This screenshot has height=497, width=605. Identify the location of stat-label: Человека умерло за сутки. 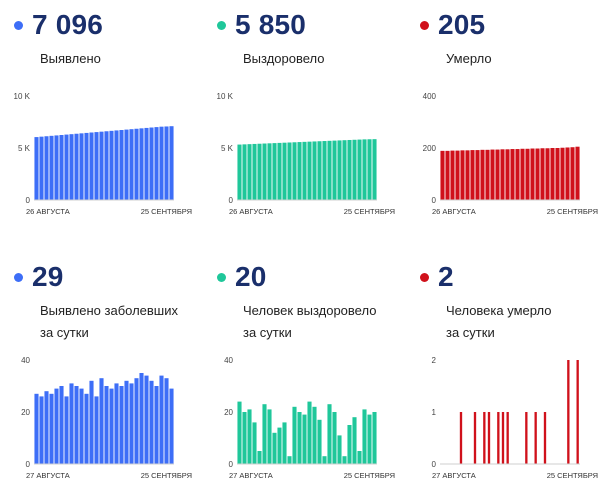
(499, 321).